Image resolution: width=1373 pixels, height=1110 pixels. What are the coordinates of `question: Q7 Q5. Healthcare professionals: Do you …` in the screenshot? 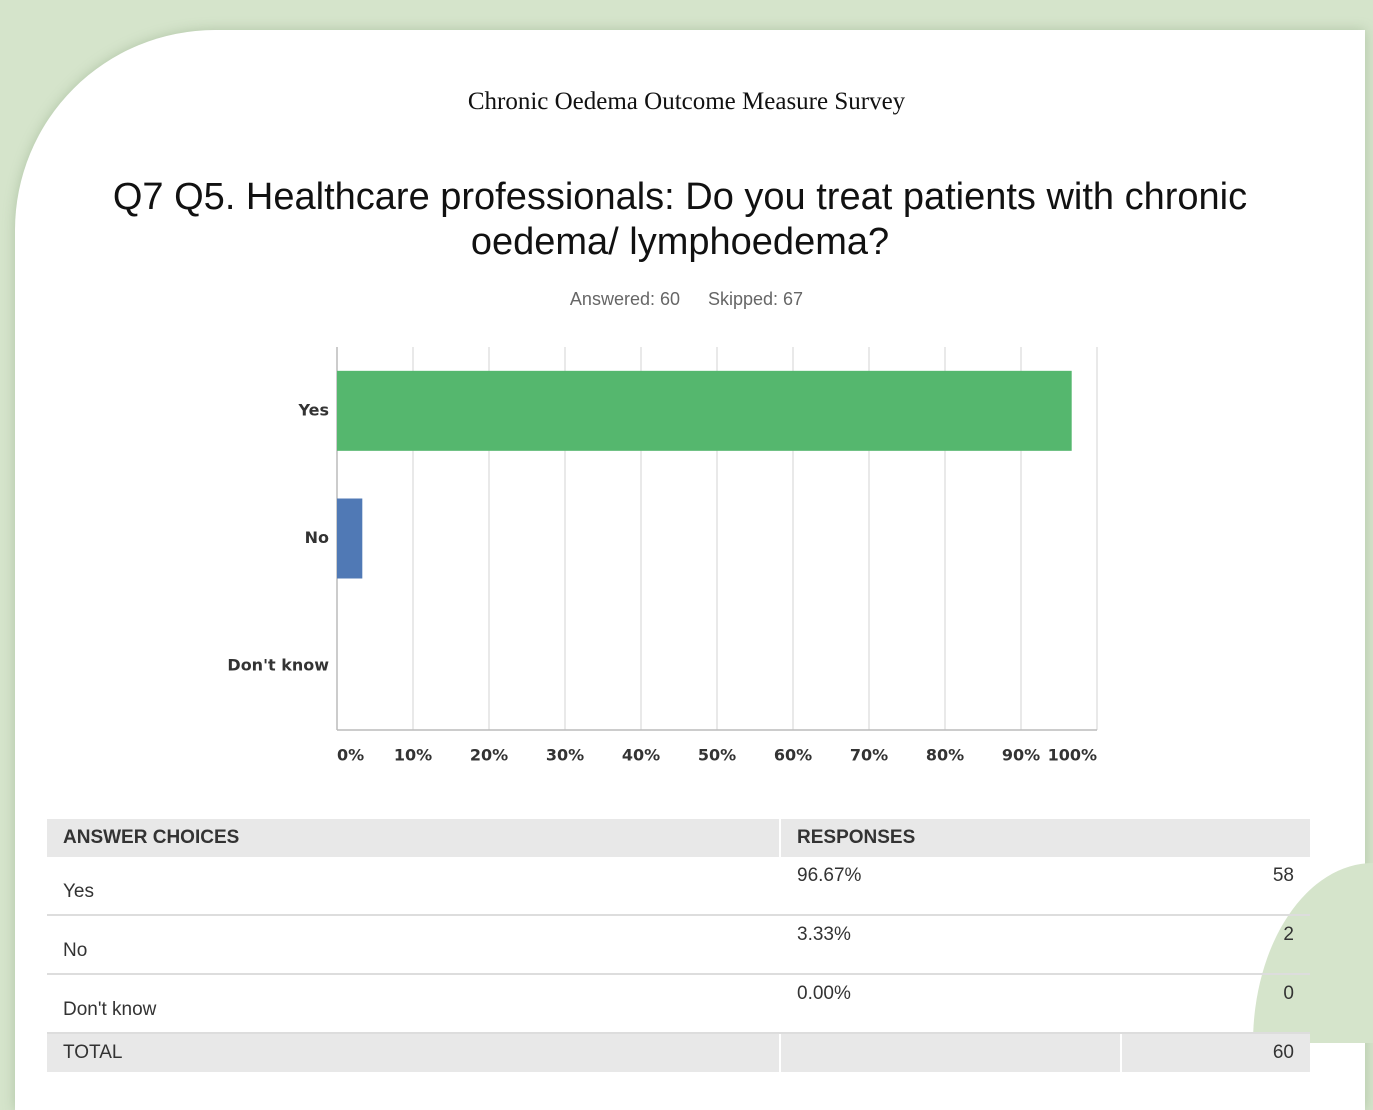 It's located at (680, 219).